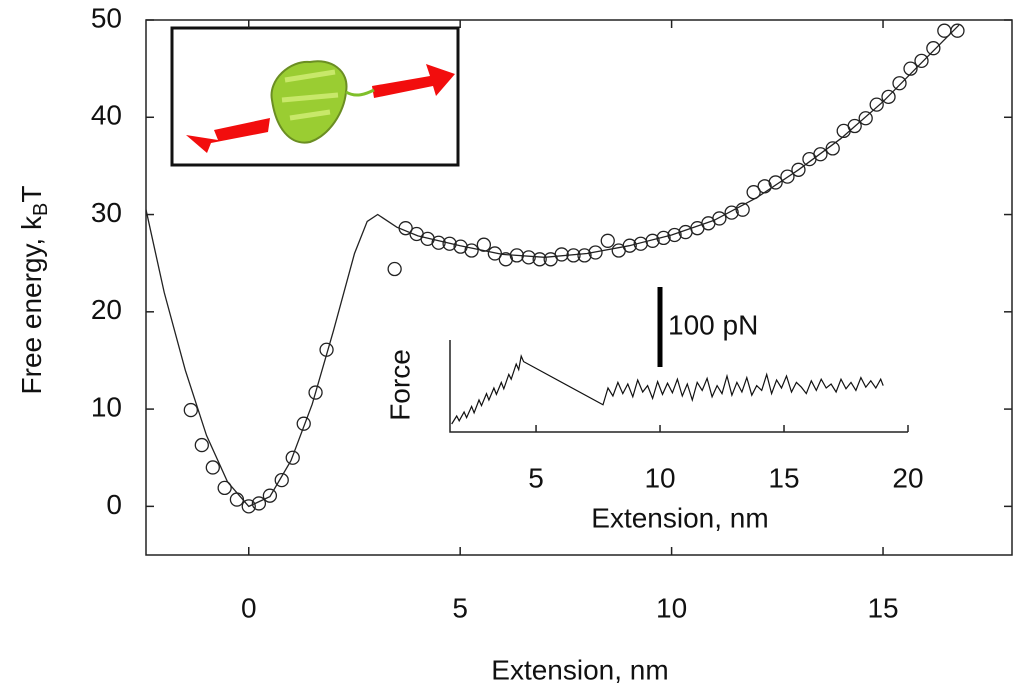  Describe the element at coordinates (679, 517) in the screenshot. I see `inset-x-label: Extension, nm` at that location.